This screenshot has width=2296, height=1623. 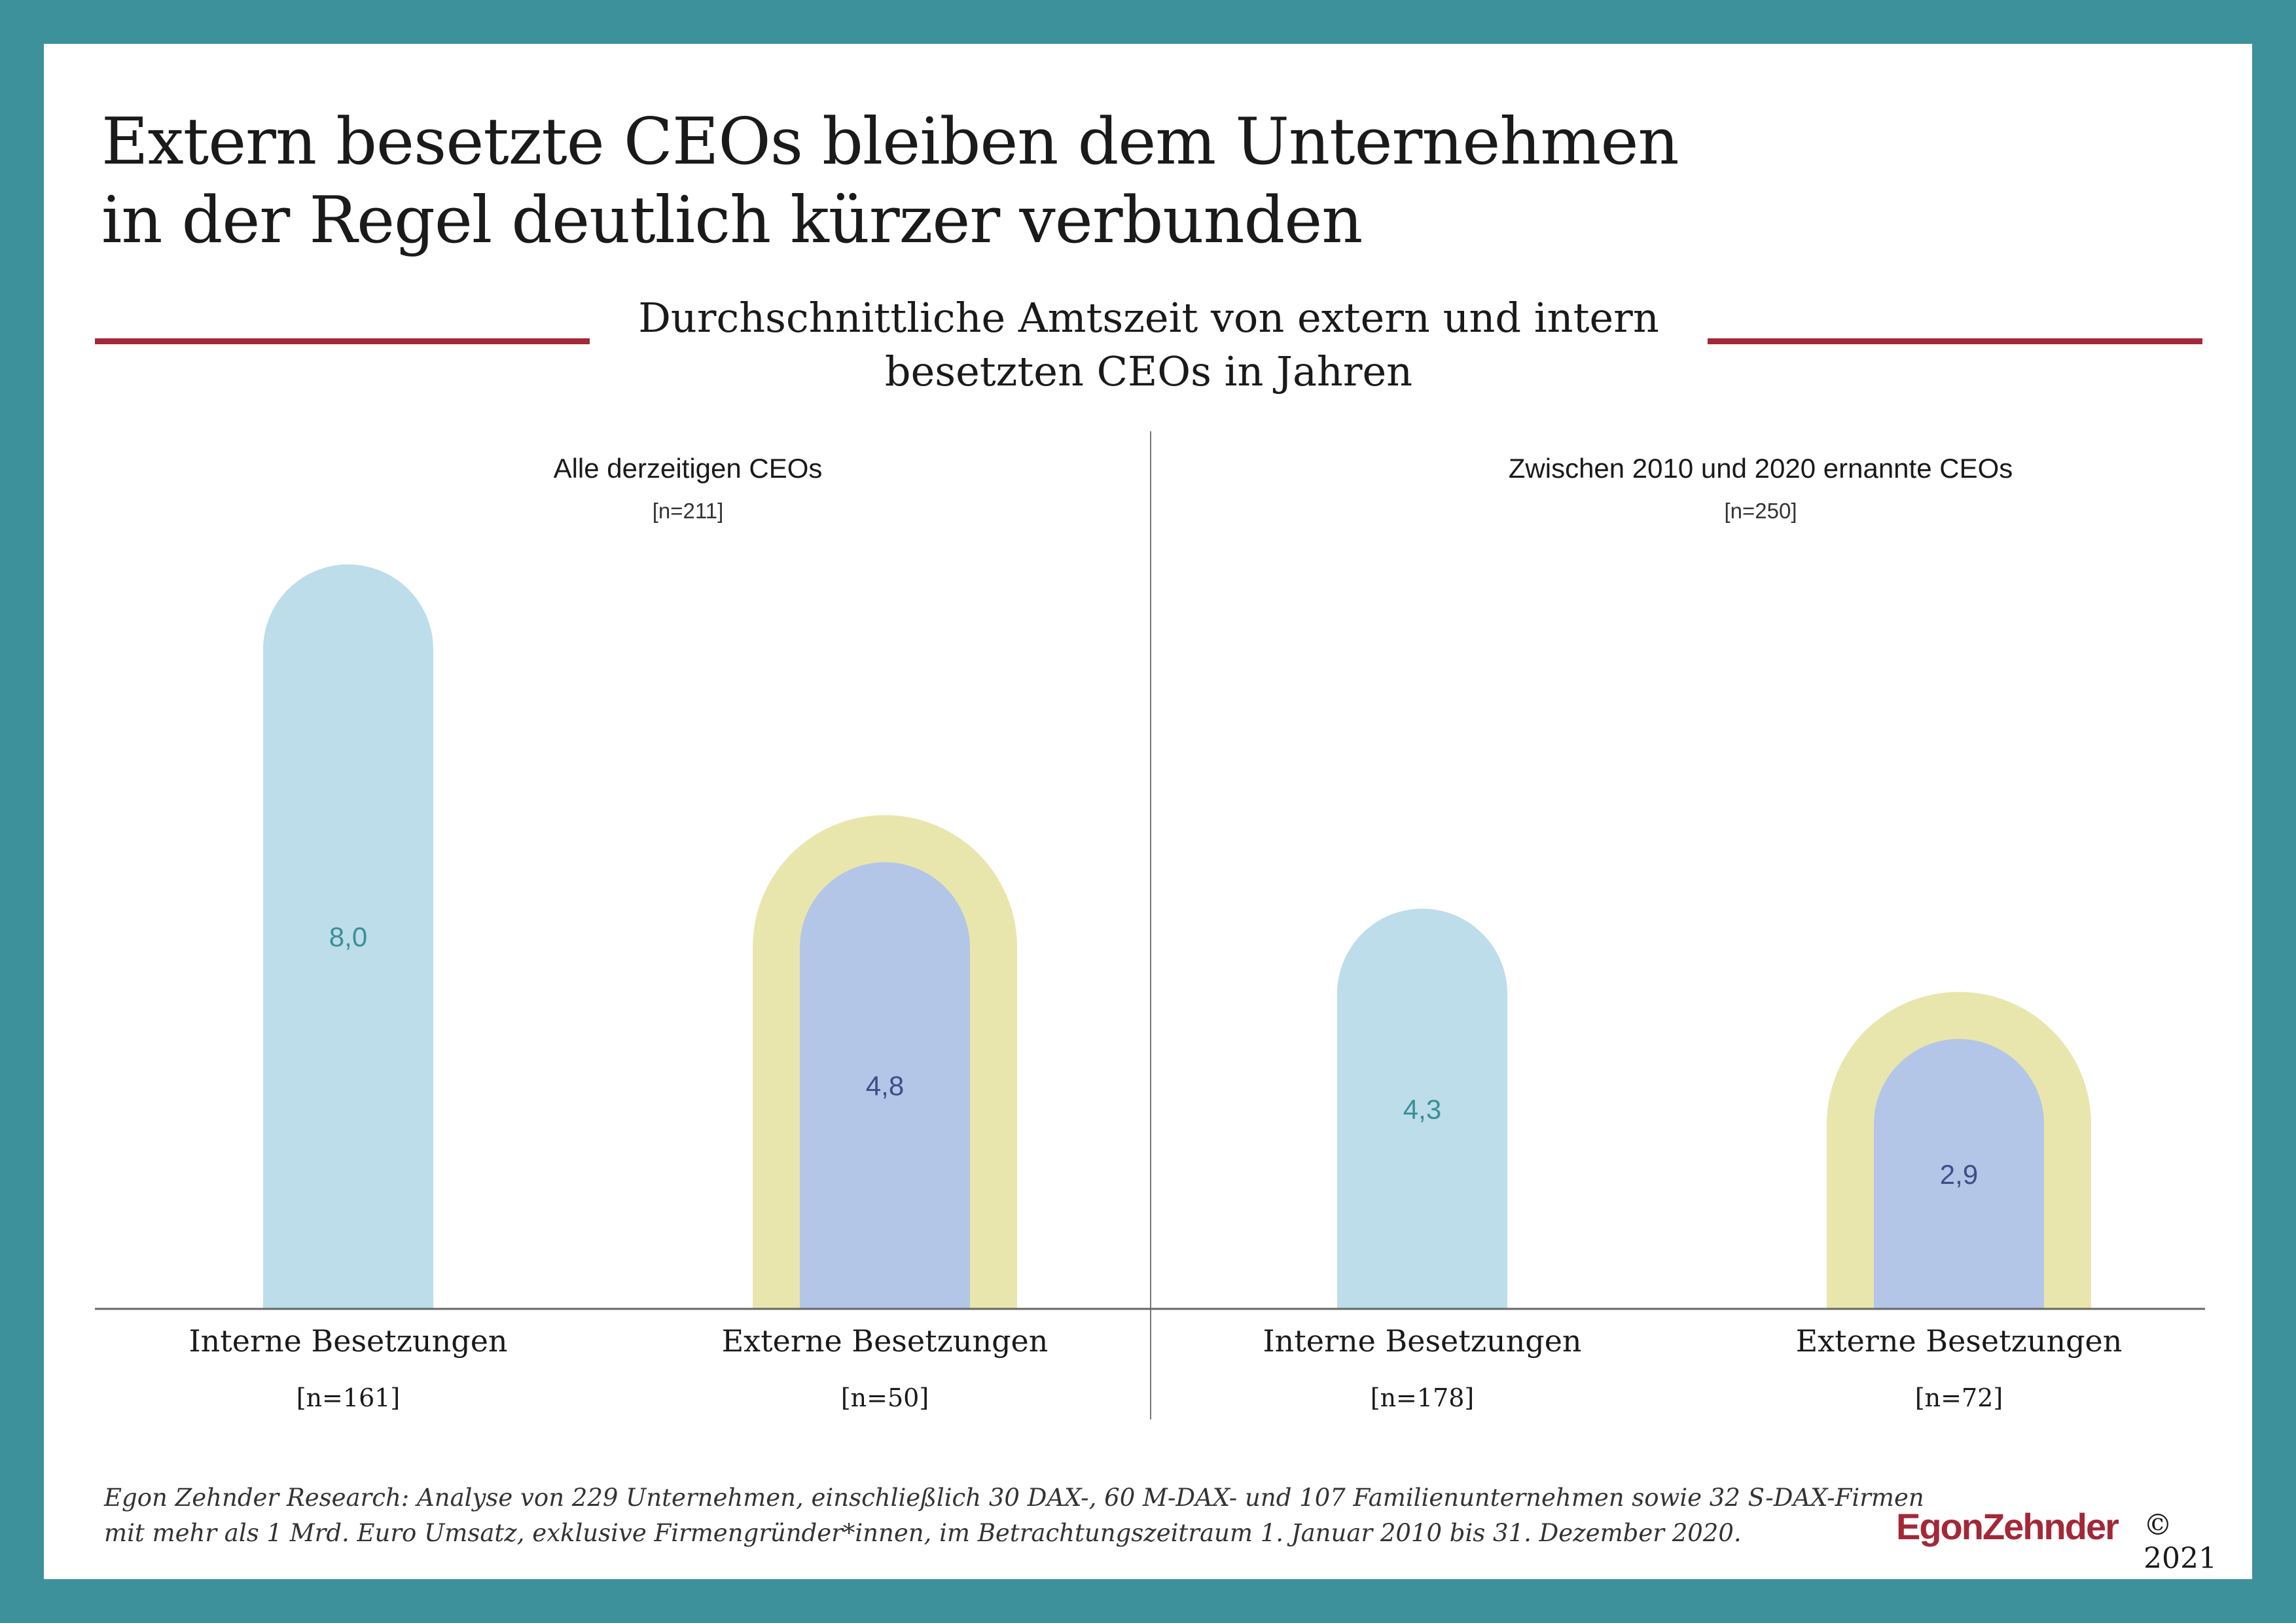 What do you see at coordinates (2007, 1526) in the screenshot?
I see `egon-zehnder-logo: EgonZehnder` at bounding box center [2007, 1526].